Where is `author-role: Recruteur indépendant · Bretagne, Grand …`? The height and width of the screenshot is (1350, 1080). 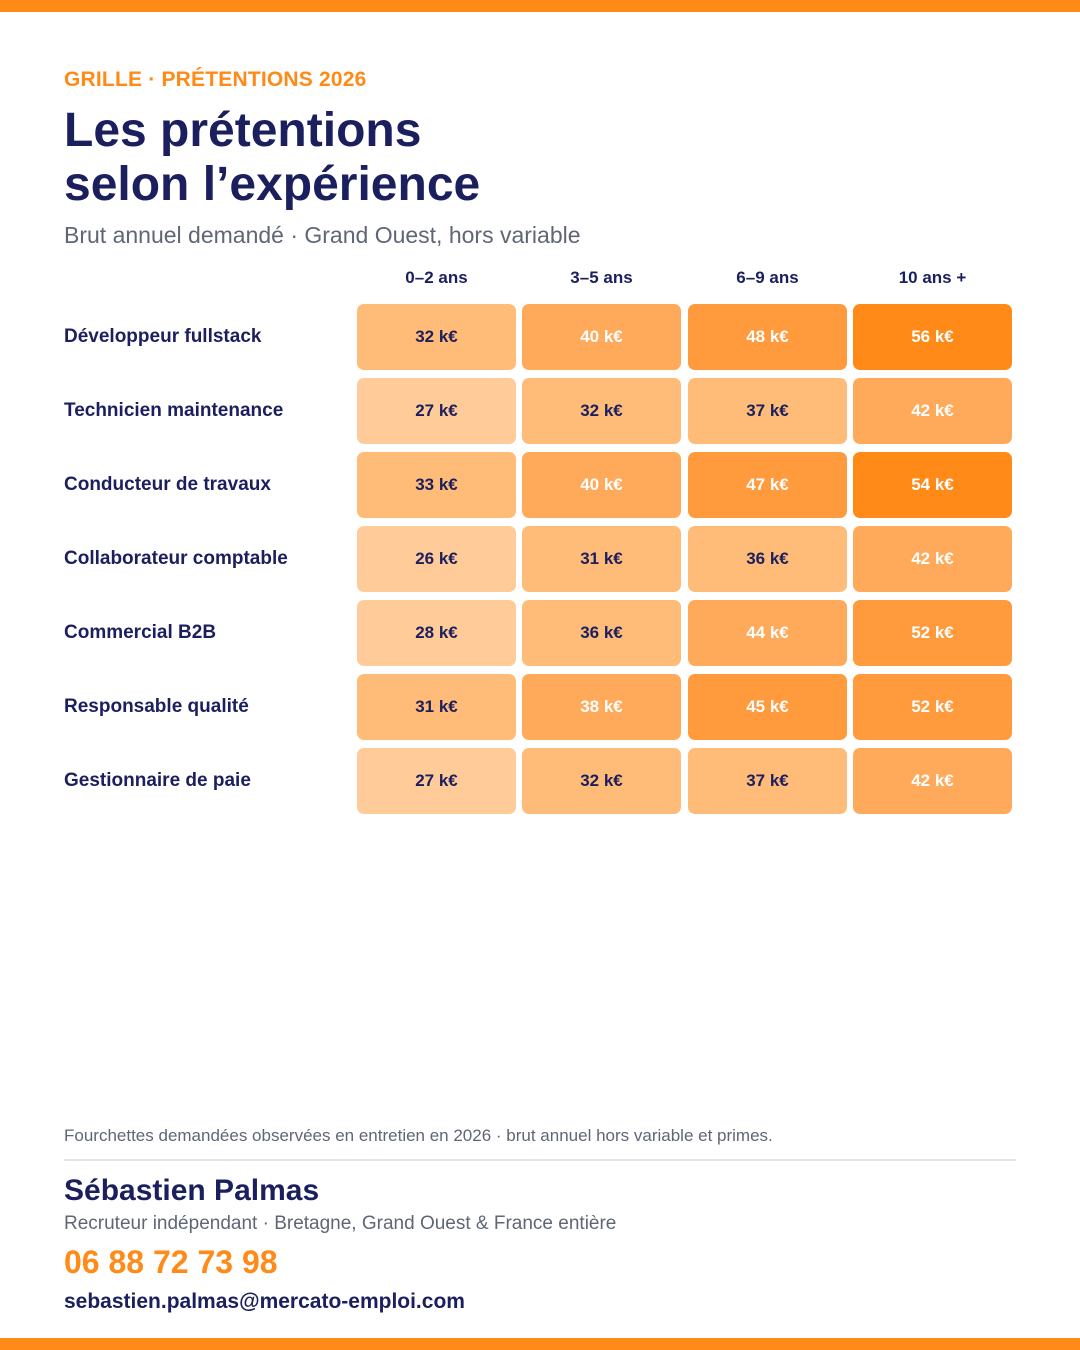
author-role: Recruteur indépendant · Bretagne, Grand … is located at coordinates (340, 1223).